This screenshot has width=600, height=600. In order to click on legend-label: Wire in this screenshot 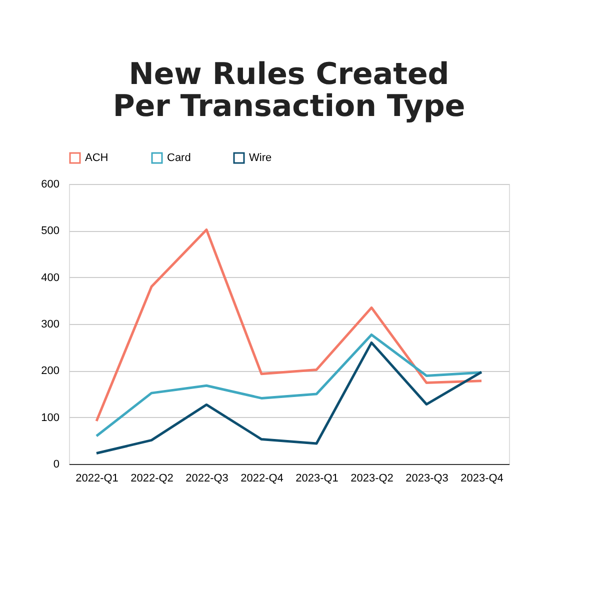, I will do `click(260, 158)`.